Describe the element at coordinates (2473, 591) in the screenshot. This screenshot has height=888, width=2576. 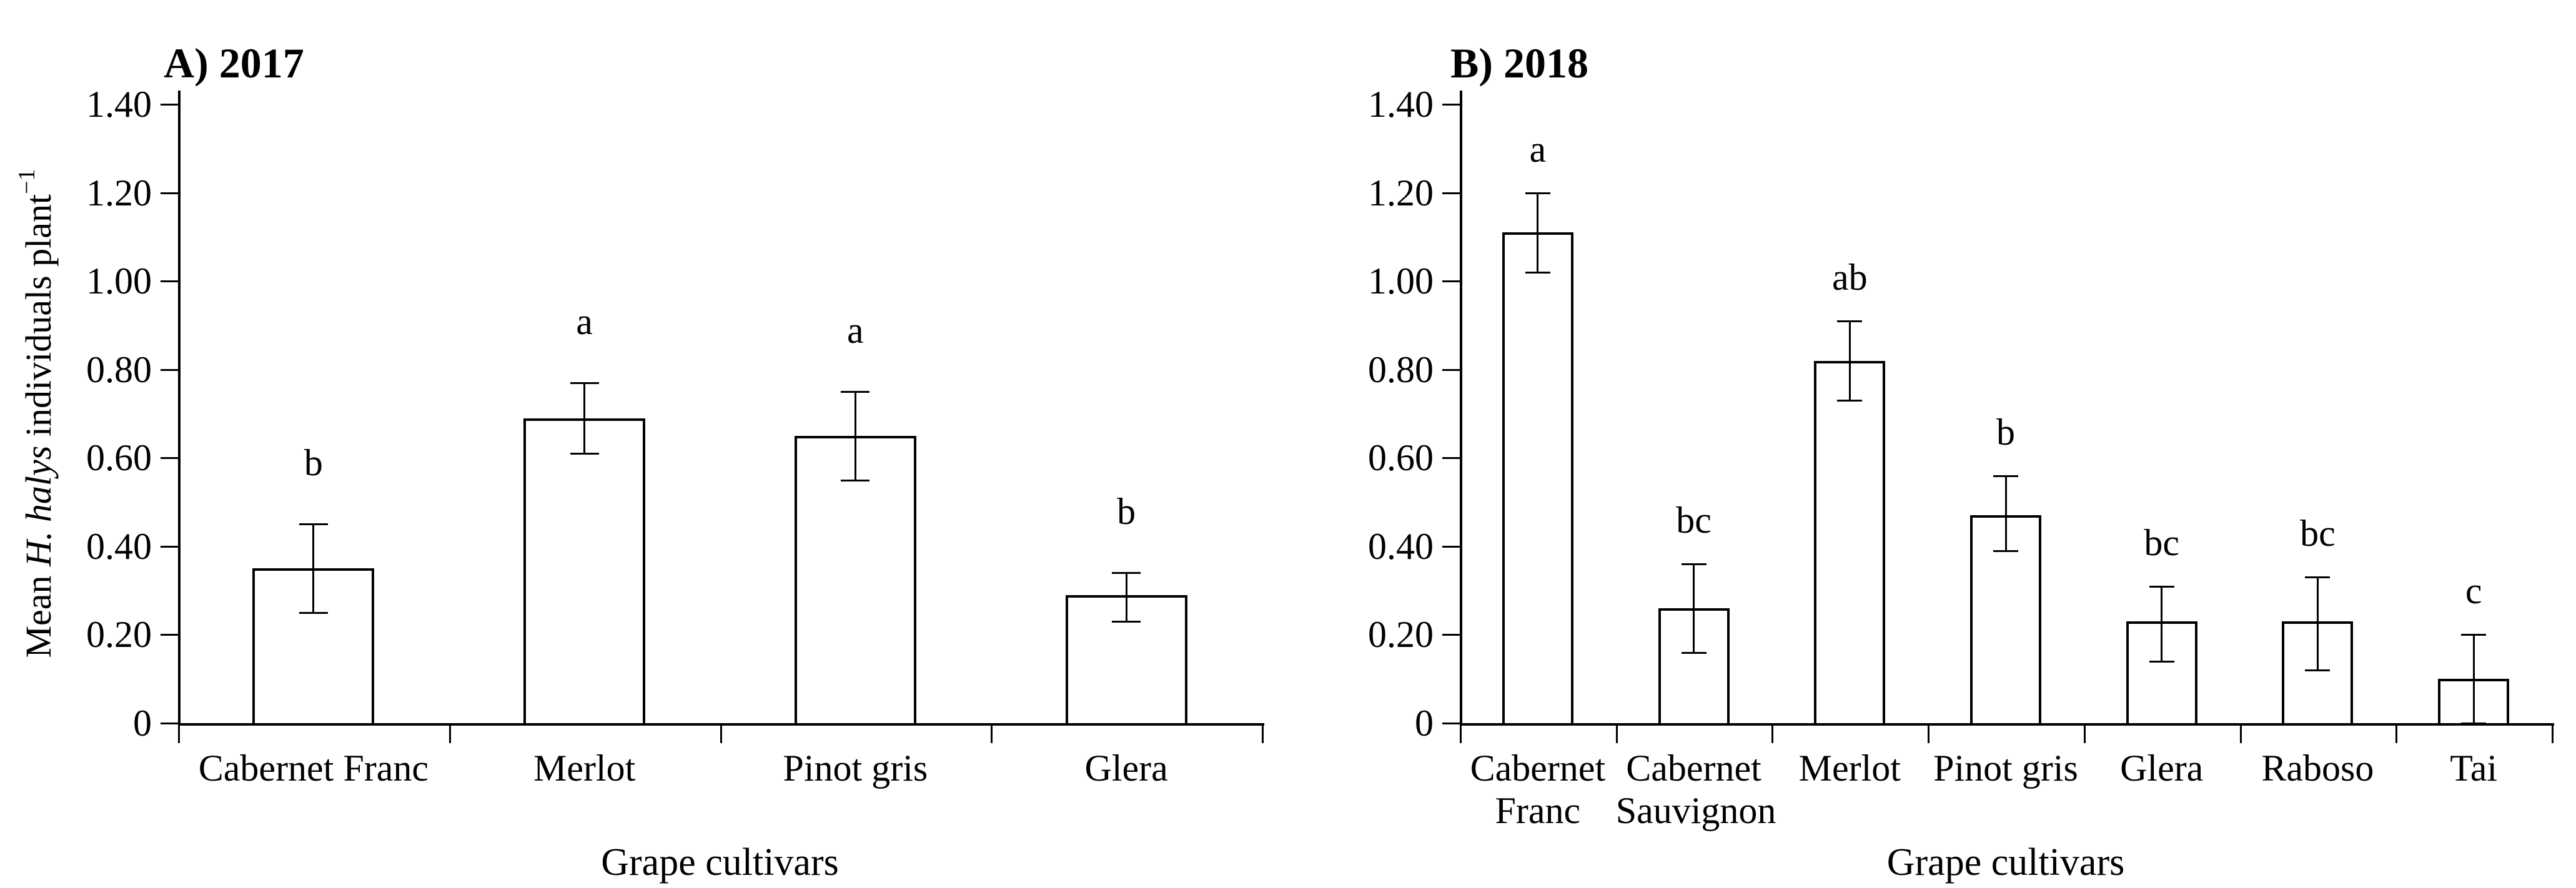
I see `significance-letter: c` at that location.